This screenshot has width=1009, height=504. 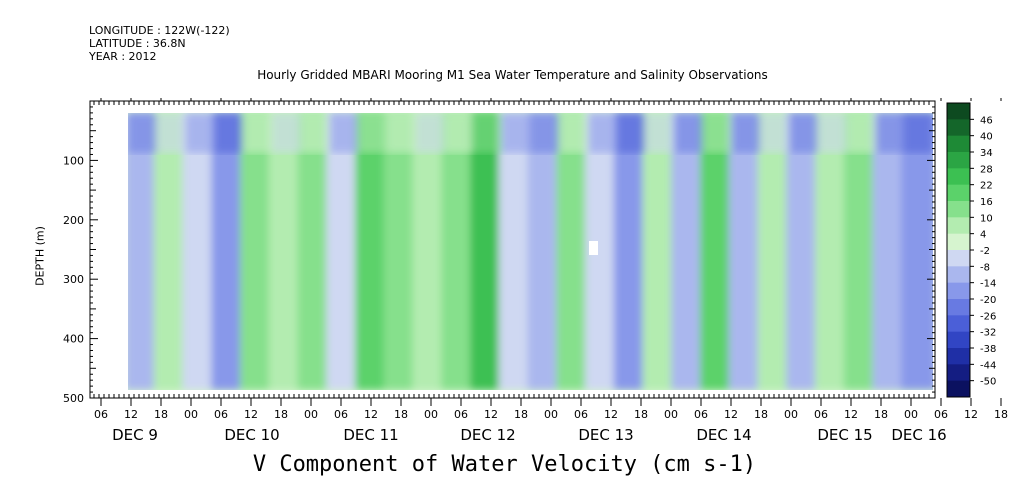 I want to click on x-day-label: DEC 9, so click(x=135, y=435).